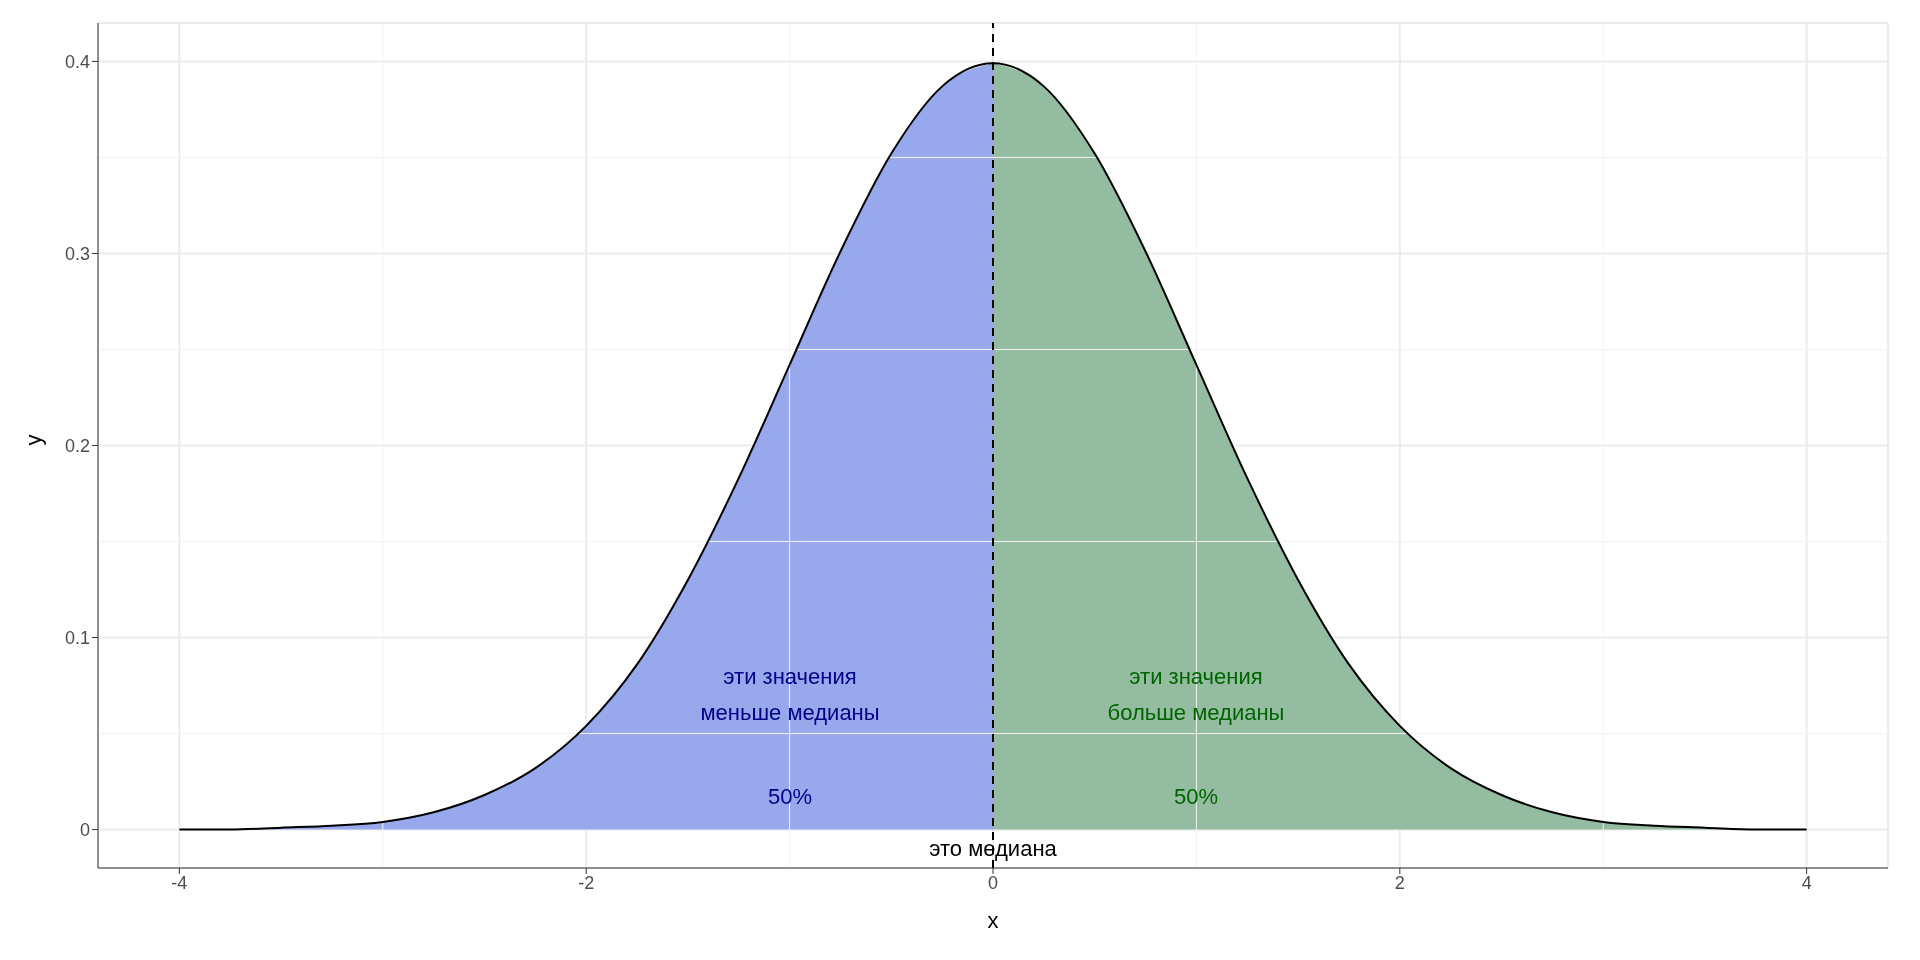  I want to click on x-tick-label: 0, so click(993, 882).